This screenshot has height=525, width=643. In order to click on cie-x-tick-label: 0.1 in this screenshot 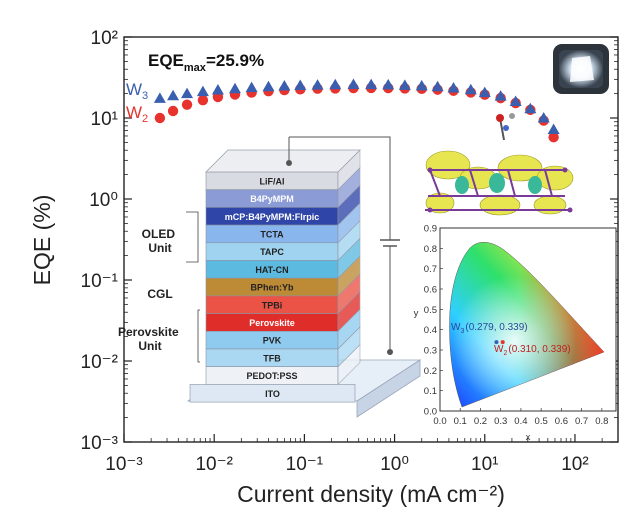, I will do `click(460, 421)`.